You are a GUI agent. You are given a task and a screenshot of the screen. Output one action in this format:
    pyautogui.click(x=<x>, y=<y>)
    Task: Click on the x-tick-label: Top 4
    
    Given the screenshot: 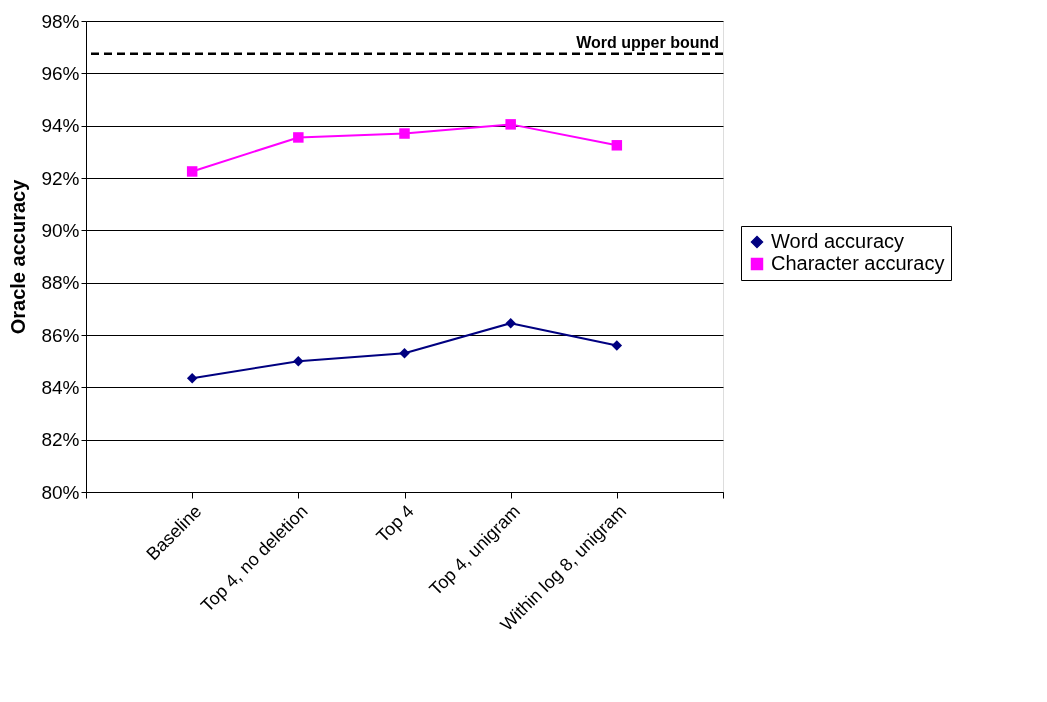 What is the action you would take?
    pyautogui.click(x=395, y=524)
    